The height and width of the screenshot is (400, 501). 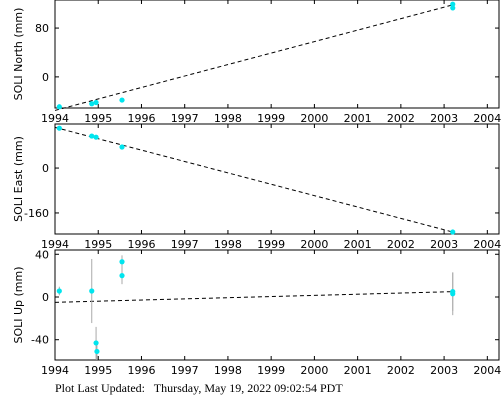 I want to click on trend-line, so click(x=253, y=297).